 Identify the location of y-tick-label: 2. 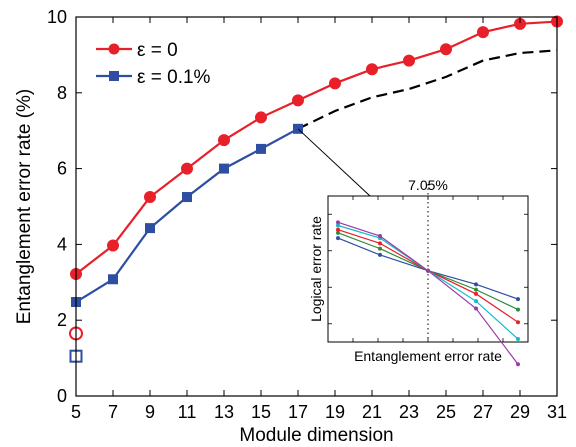
(62, 320).